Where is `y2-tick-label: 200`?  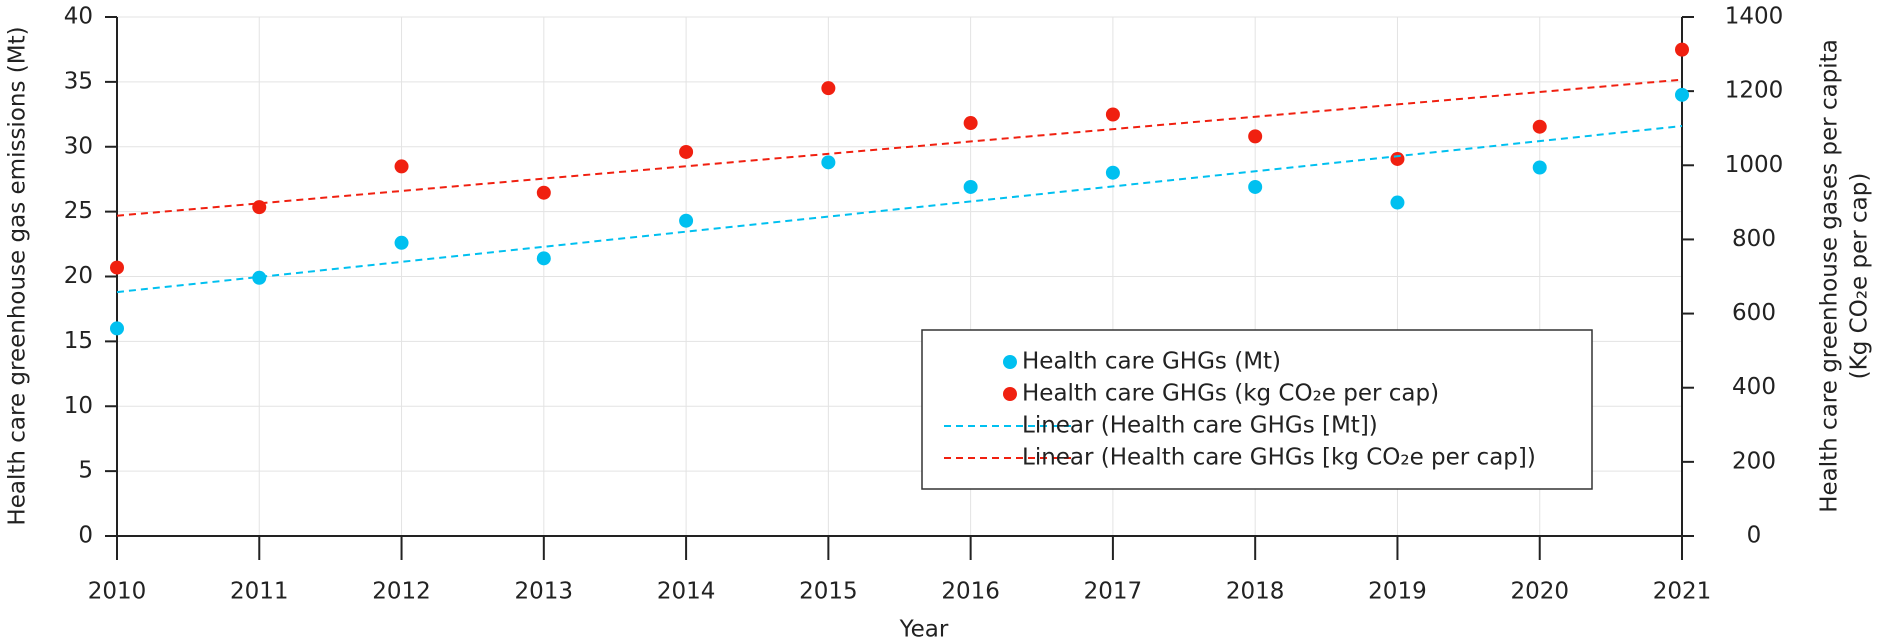 y2-tick-label: 200 is located at coordinates (1754, 461).